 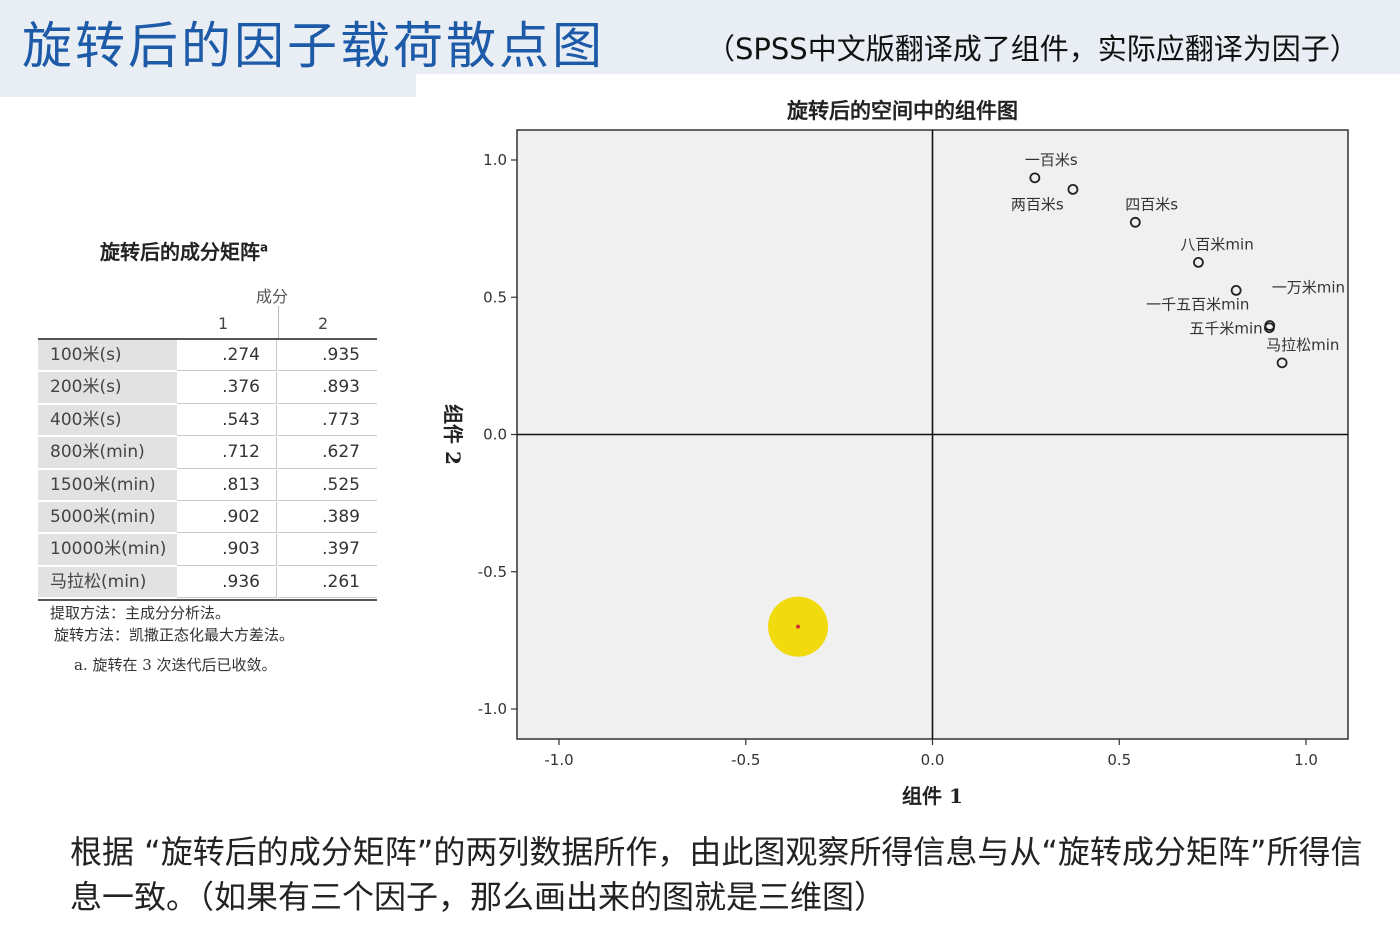 I want to click on y-tick-label: 0.0, so click(x=495, y=435).